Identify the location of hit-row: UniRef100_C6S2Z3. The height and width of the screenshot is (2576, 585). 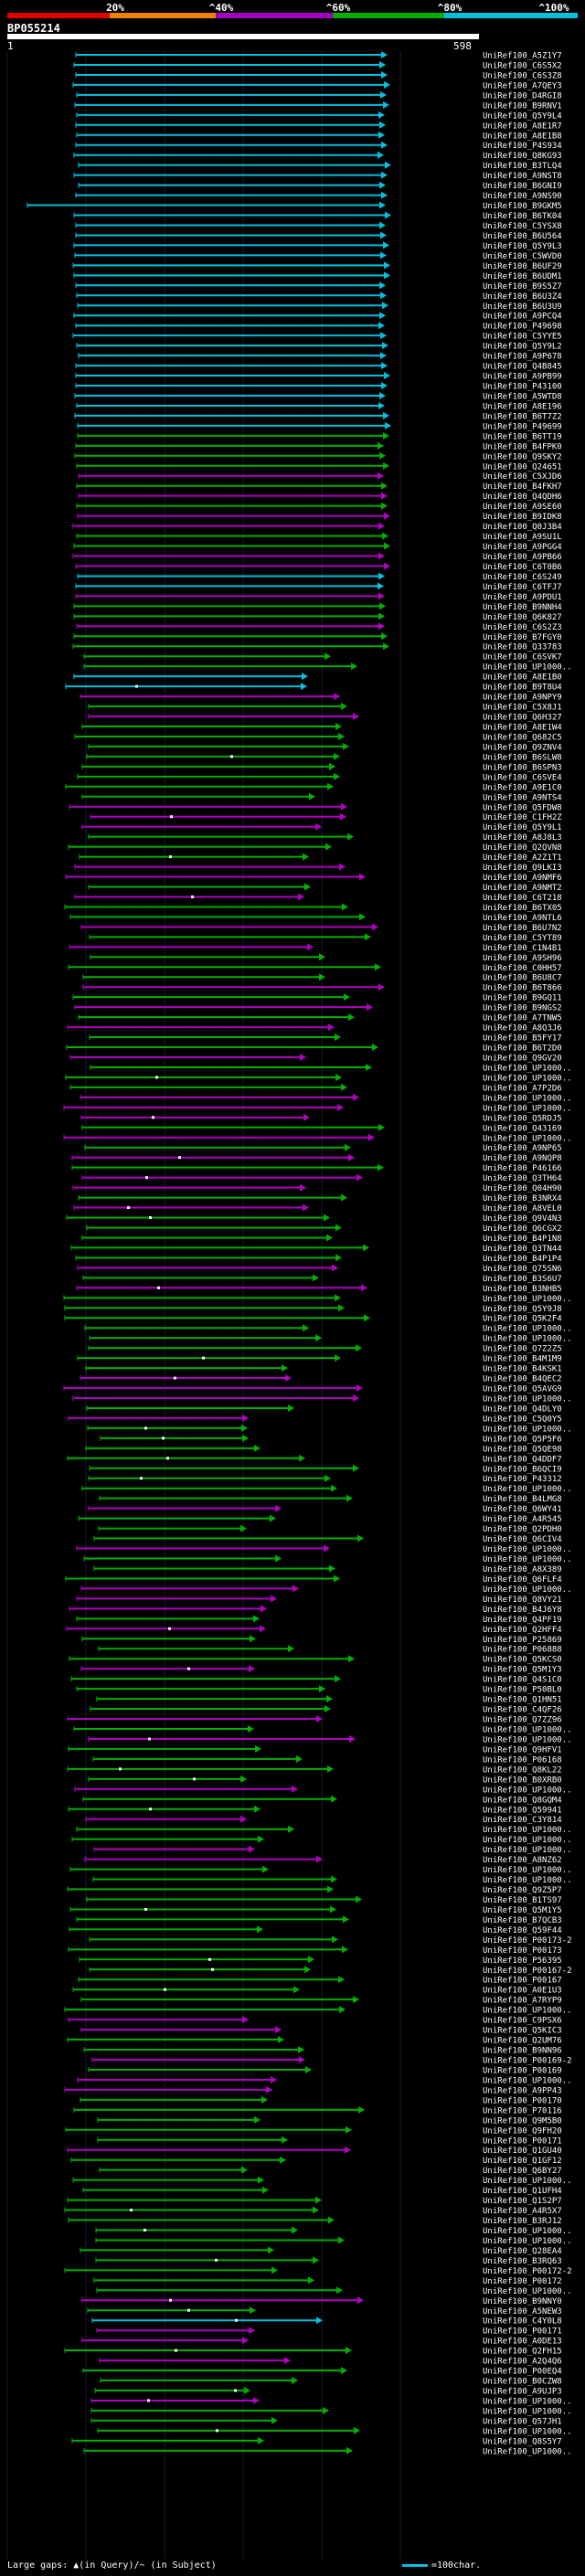
(319, 627).